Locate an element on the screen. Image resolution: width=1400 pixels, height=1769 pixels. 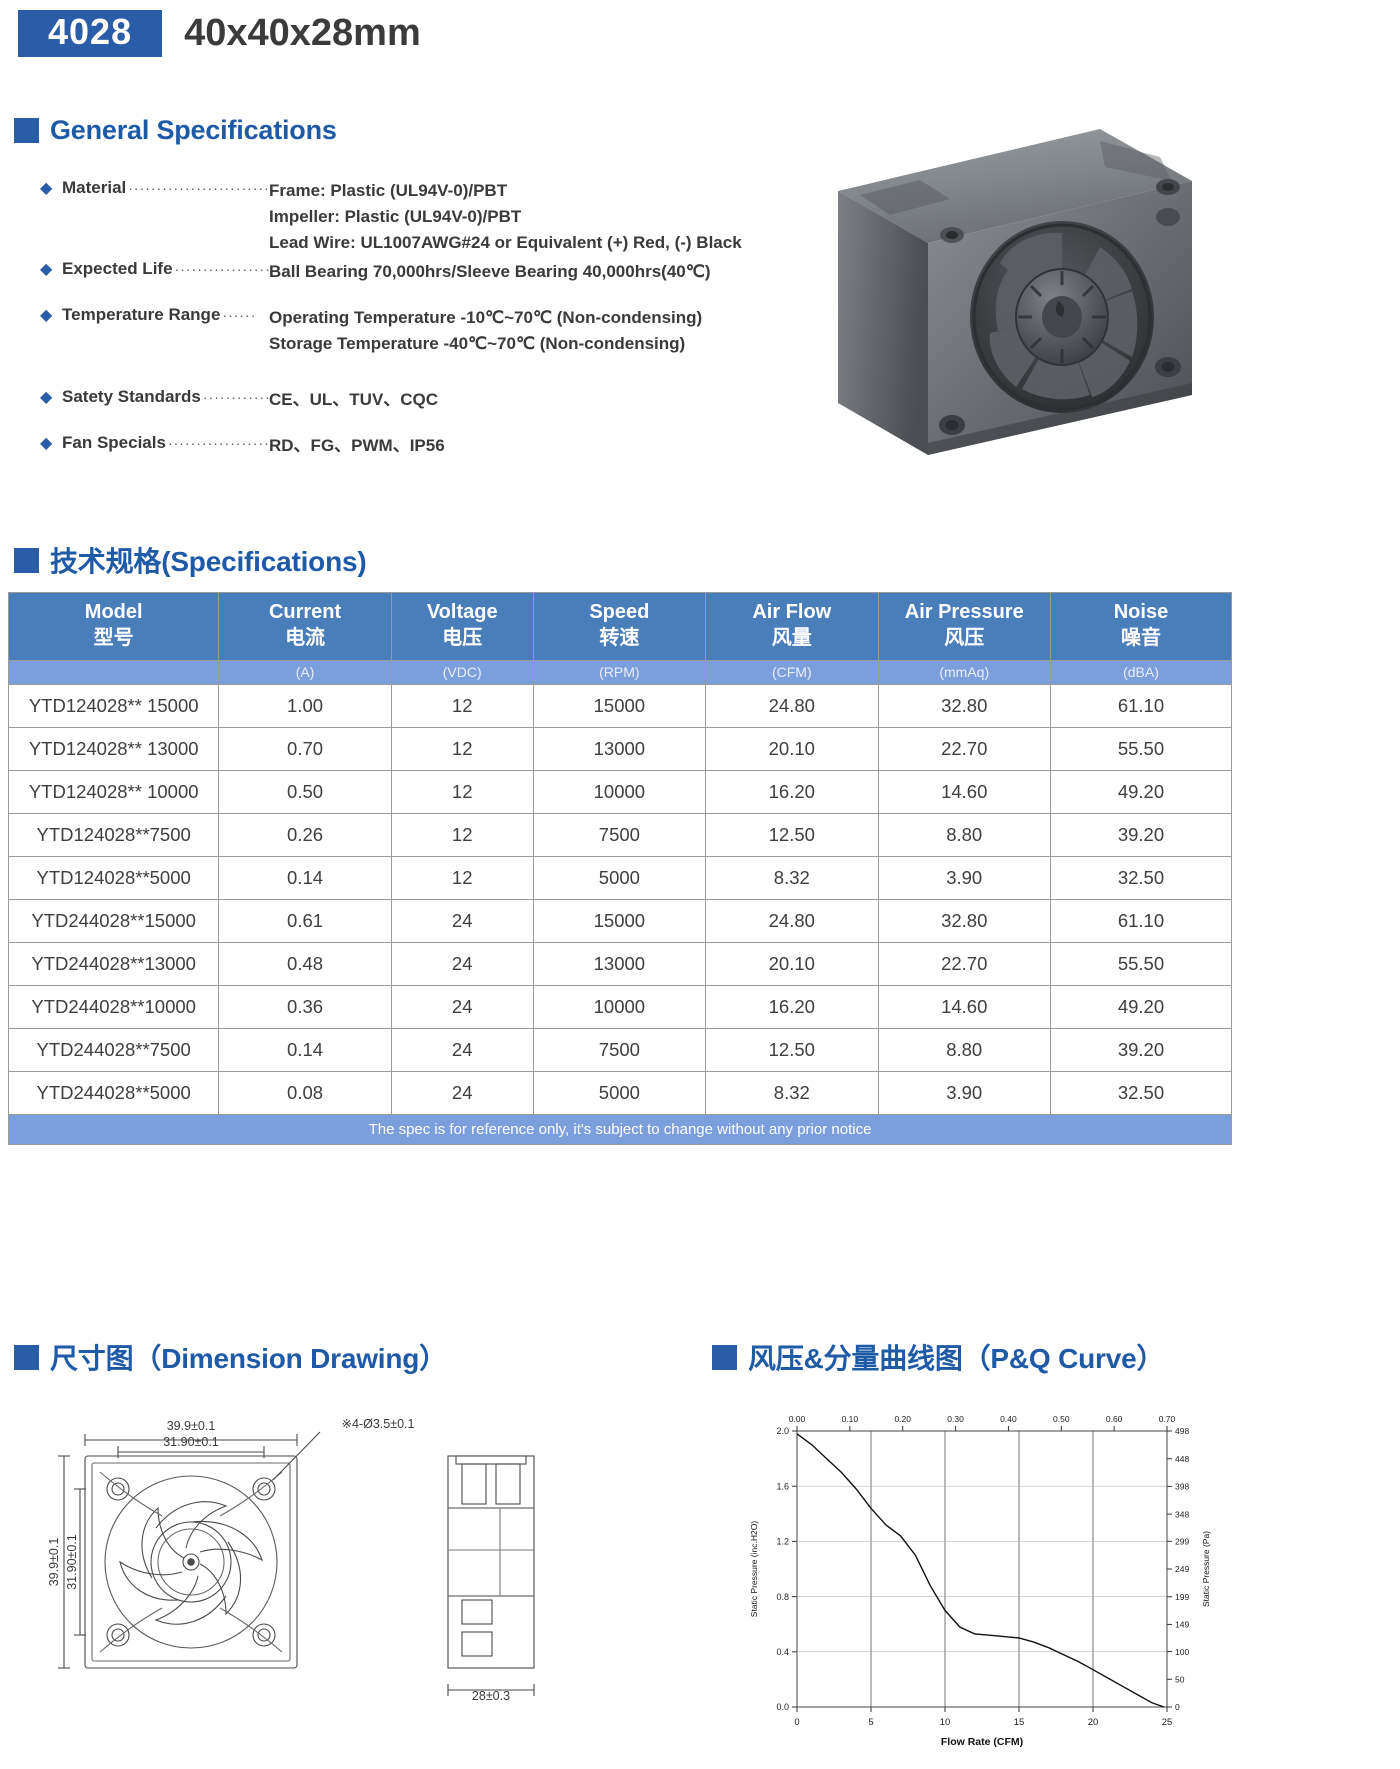
column-header-current: Current 电流 is located at coordinates (305, 626).